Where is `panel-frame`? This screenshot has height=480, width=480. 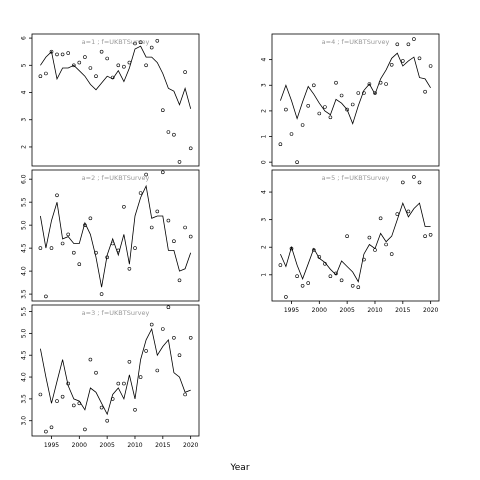 panel-frame is located at coordinates (355, 235).